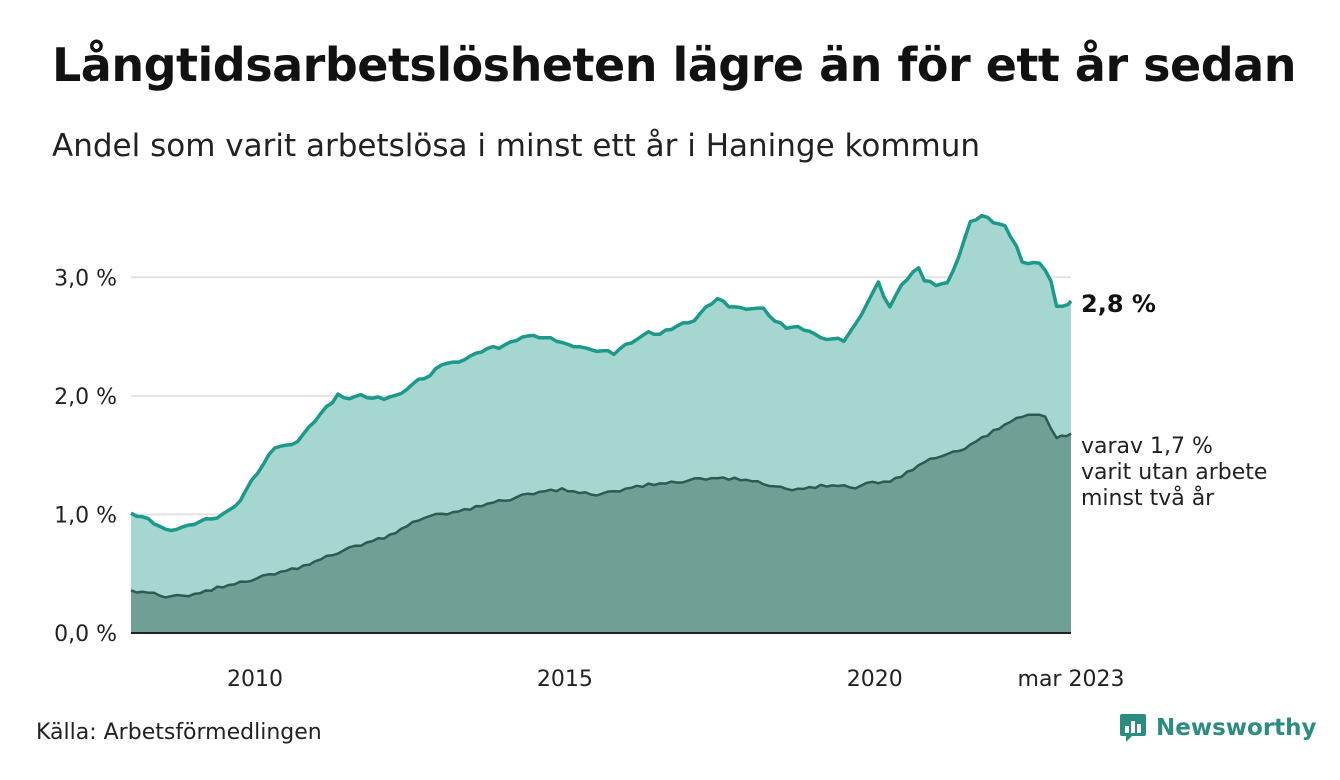 The width and height of the screenshot is (1340, 780). Describe the element at coordinates (179, 732) in the screenshot. I see `source-note: Källa: Arbetsförmedlingen` at that location.